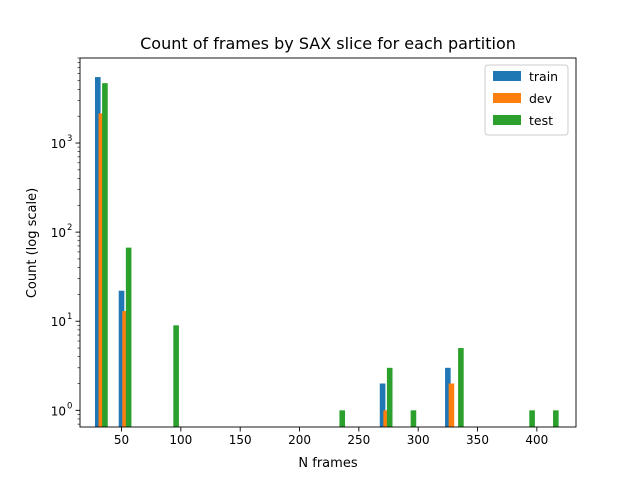  I want to click on y-tick-exponent: 3, so click(69, 139).